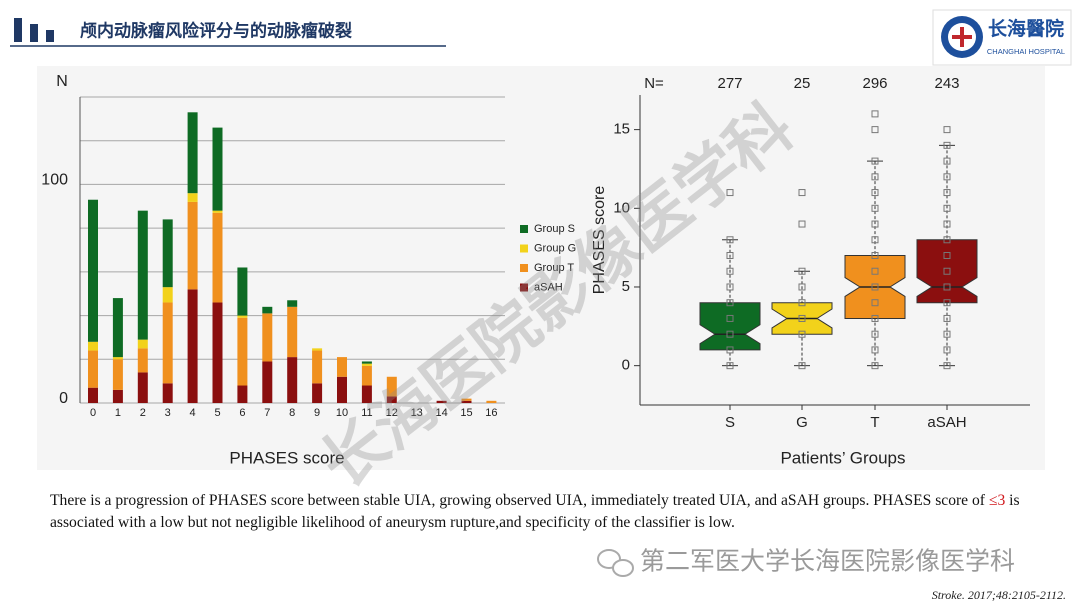 This screenshot has width=1080, height=608. Describe the element at coordinates (962, 37) in the screenshot. I see `logo-cross` at that location.